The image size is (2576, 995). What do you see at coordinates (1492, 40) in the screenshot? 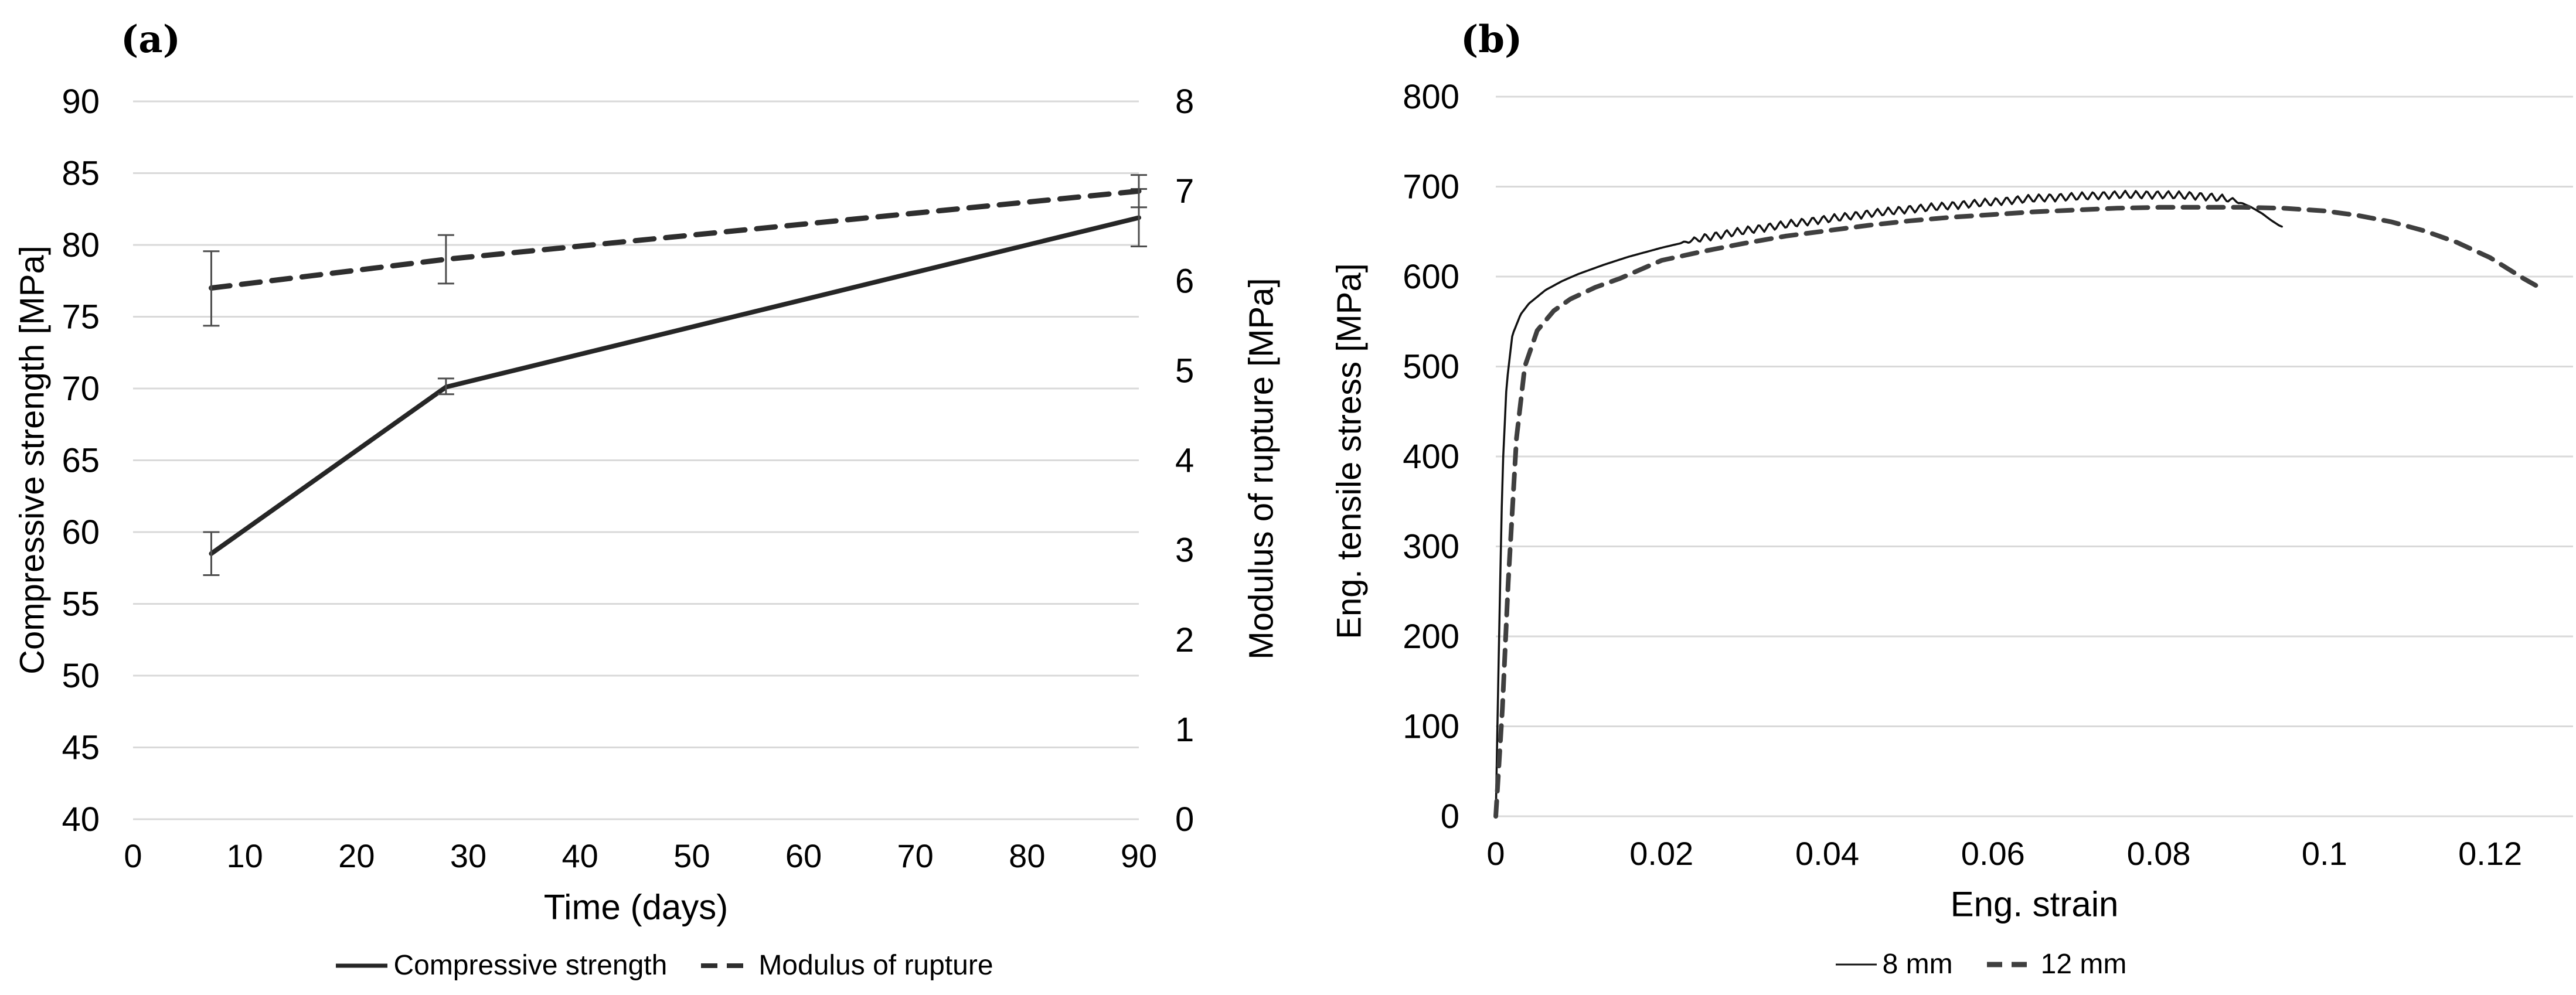
I see `panel-b-label: (b)` at bounding box center [1492, 40].